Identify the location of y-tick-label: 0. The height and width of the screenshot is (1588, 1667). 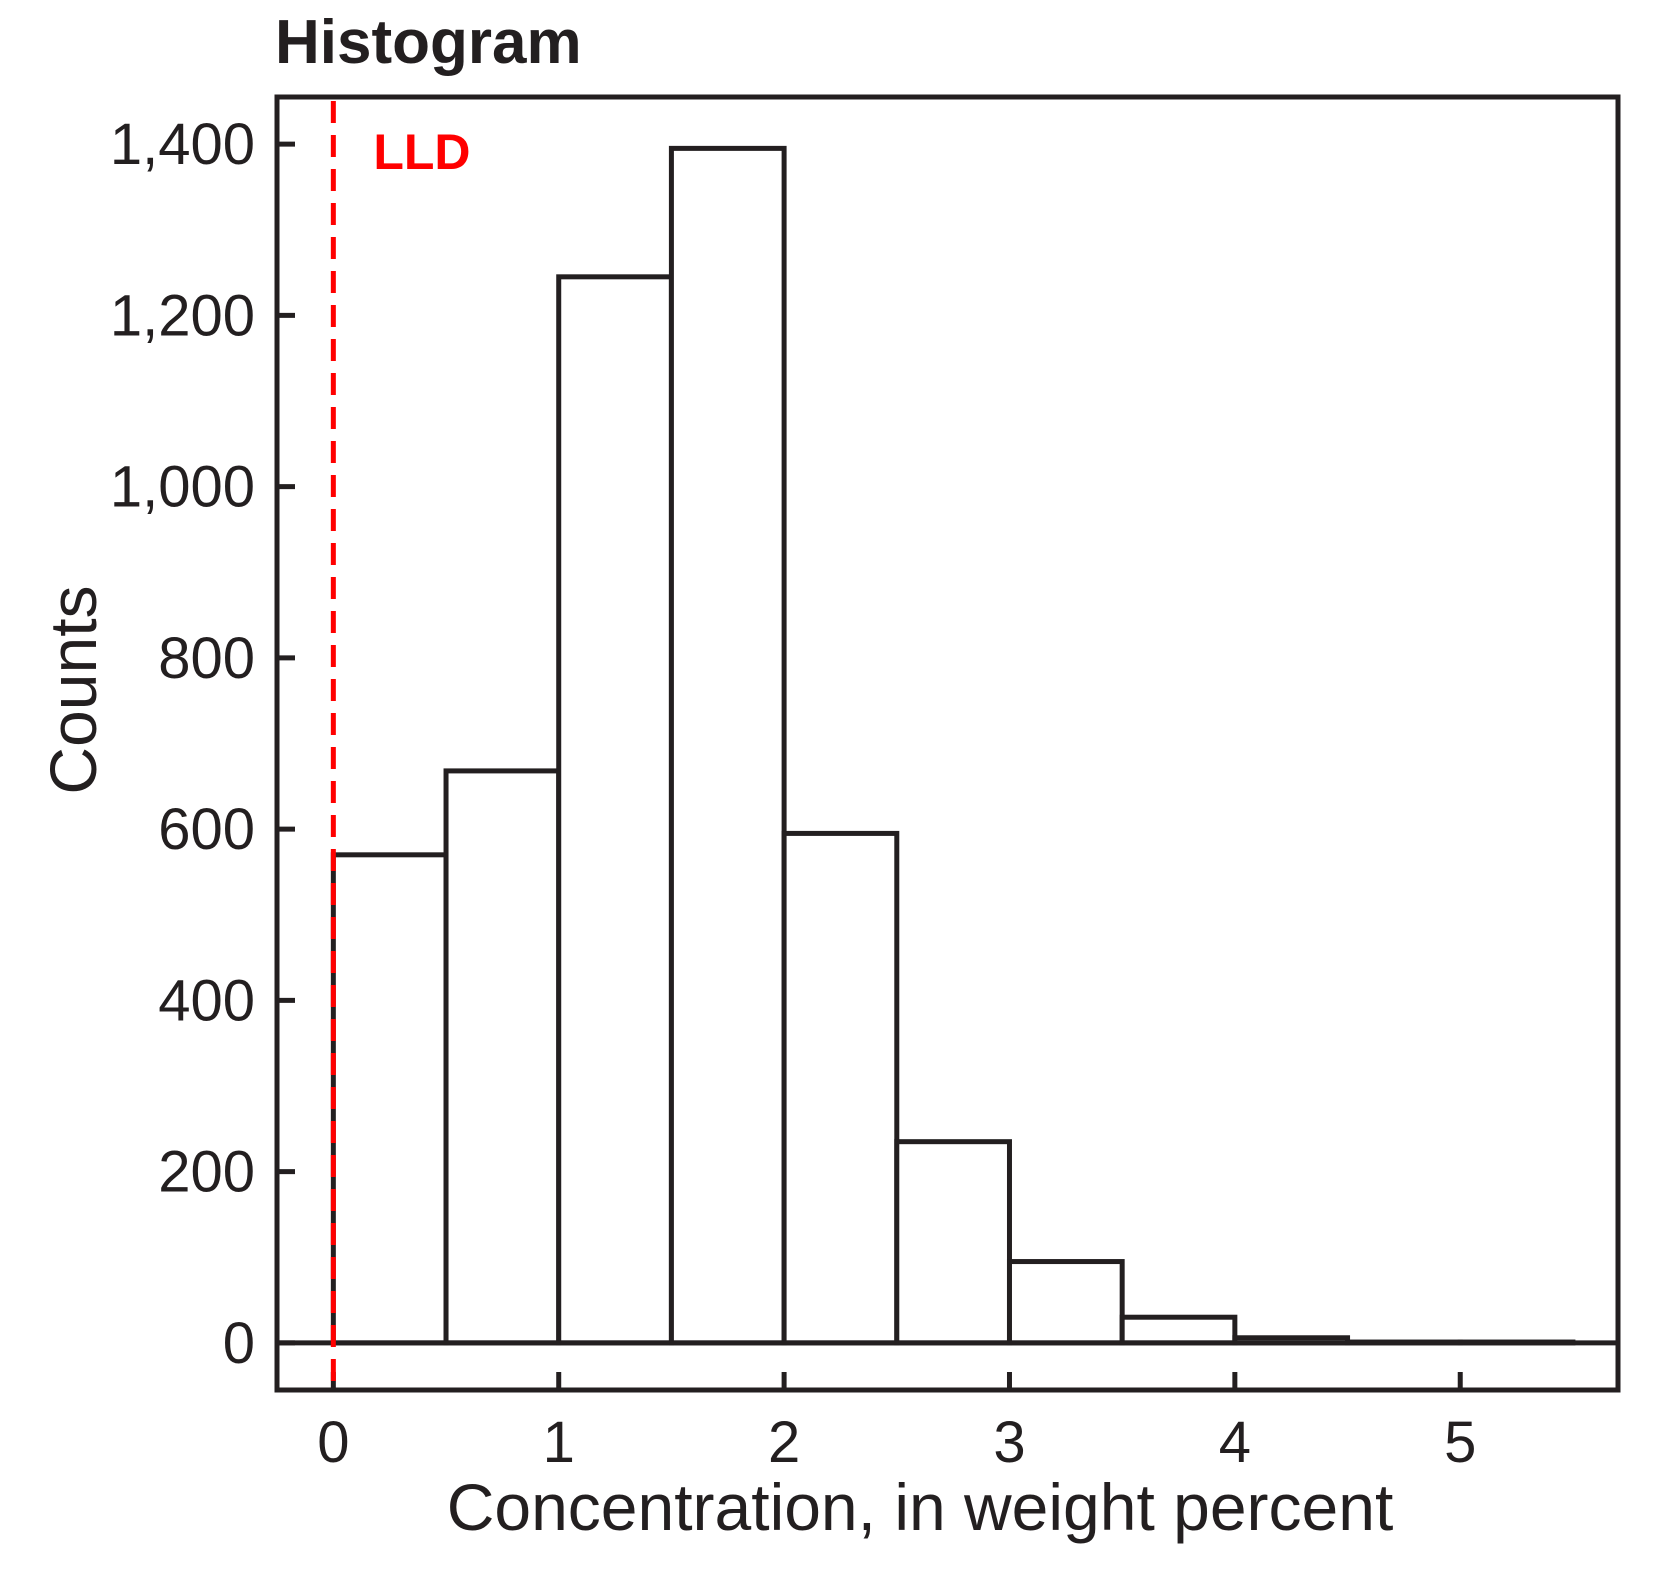
(239, 1343).